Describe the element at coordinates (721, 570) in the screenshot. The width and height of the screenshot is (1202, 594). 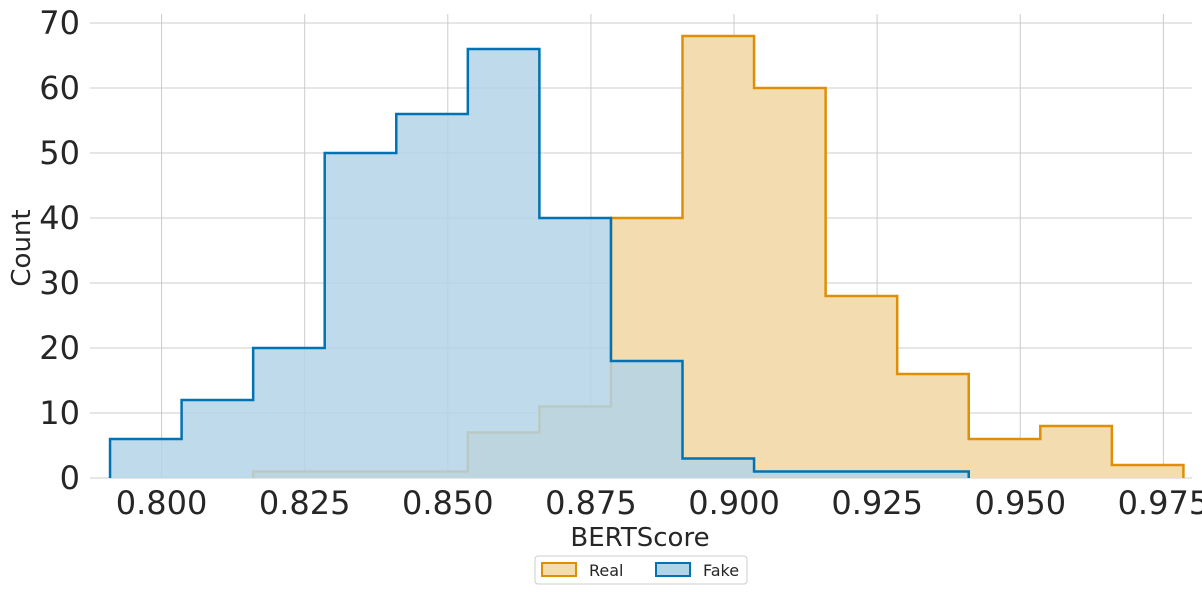
I see `legend-label-fake: Fake` at that location.